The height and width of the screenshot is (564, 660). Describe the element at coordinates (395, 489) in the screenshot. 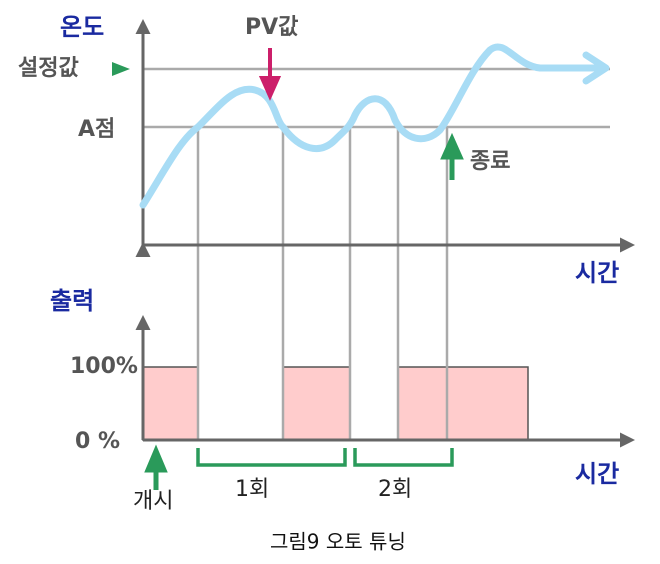

I see `label: 2회` at that location.